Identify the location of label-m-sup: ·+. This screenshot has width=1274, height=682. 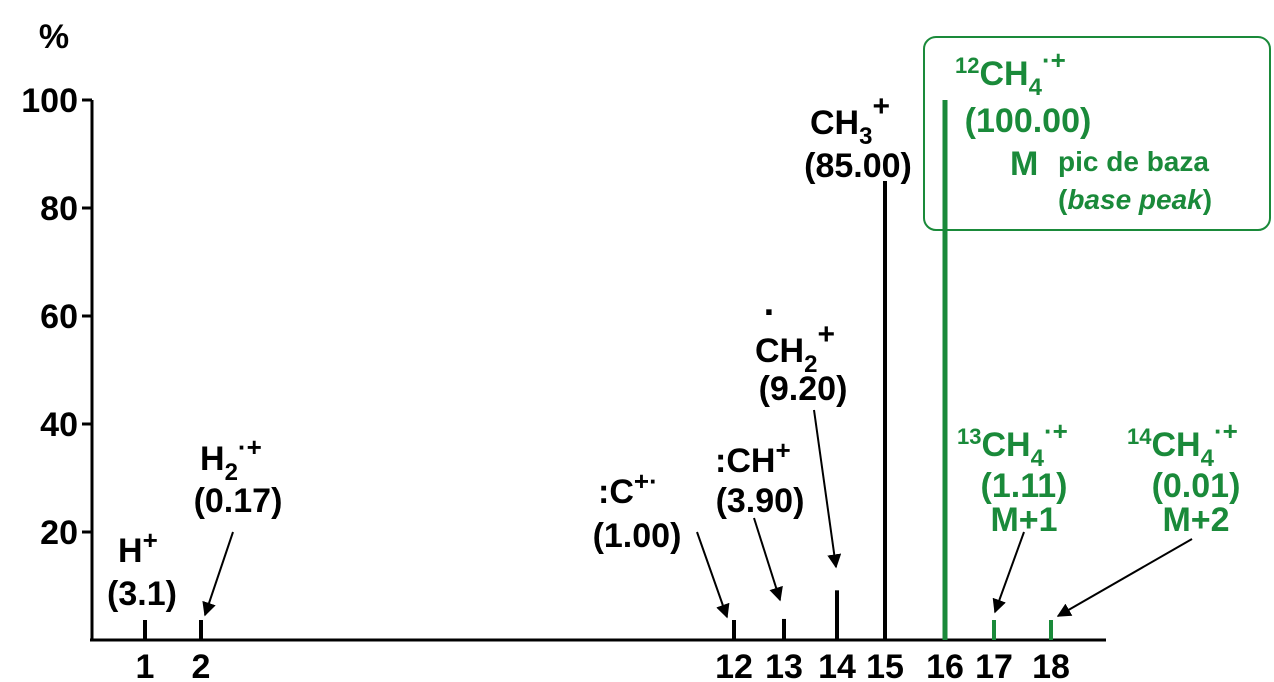
(1054, 60).